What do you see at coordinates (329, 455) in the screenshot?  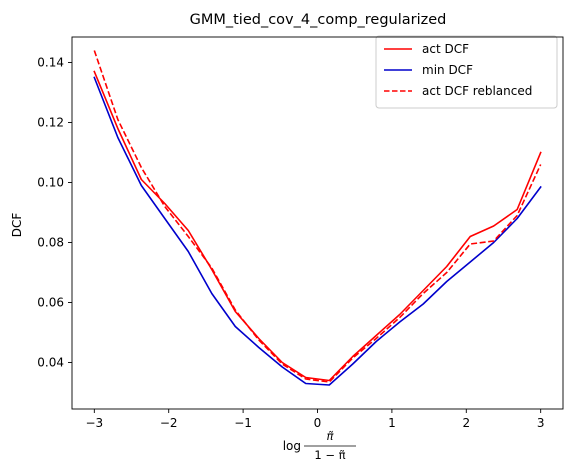 I see `x-label-denominator: 1 − π̃` at bounding box center [329, 455].